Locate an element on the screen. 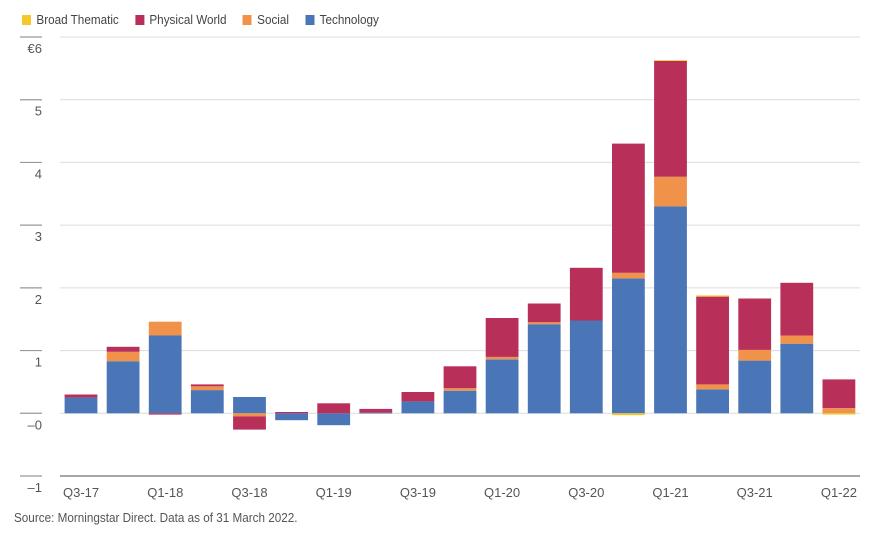  legend-item-physical-world: Physical World is located at coordinates (180, 19).